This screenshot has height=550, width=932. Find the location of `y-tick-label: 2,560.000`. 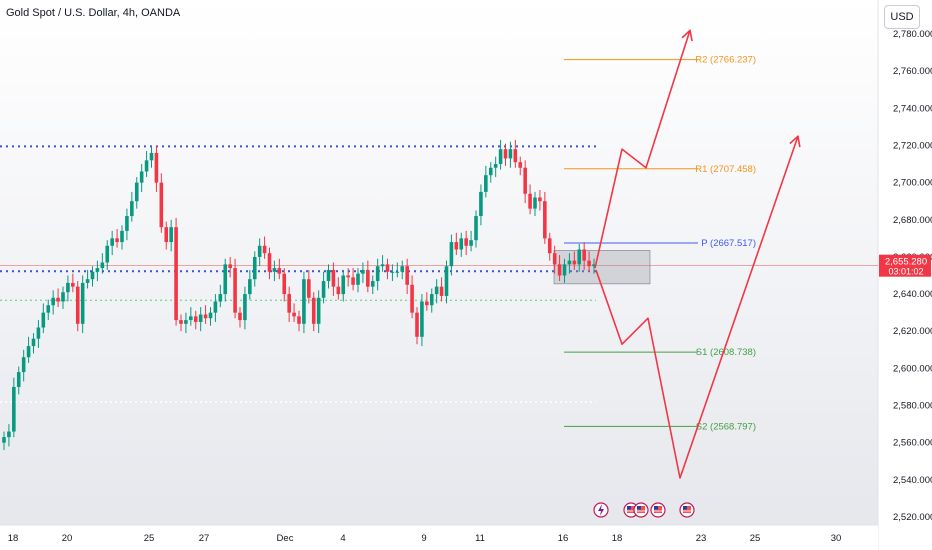

y-tick-label: 2,560.000 is located at coordinates (912, 443).